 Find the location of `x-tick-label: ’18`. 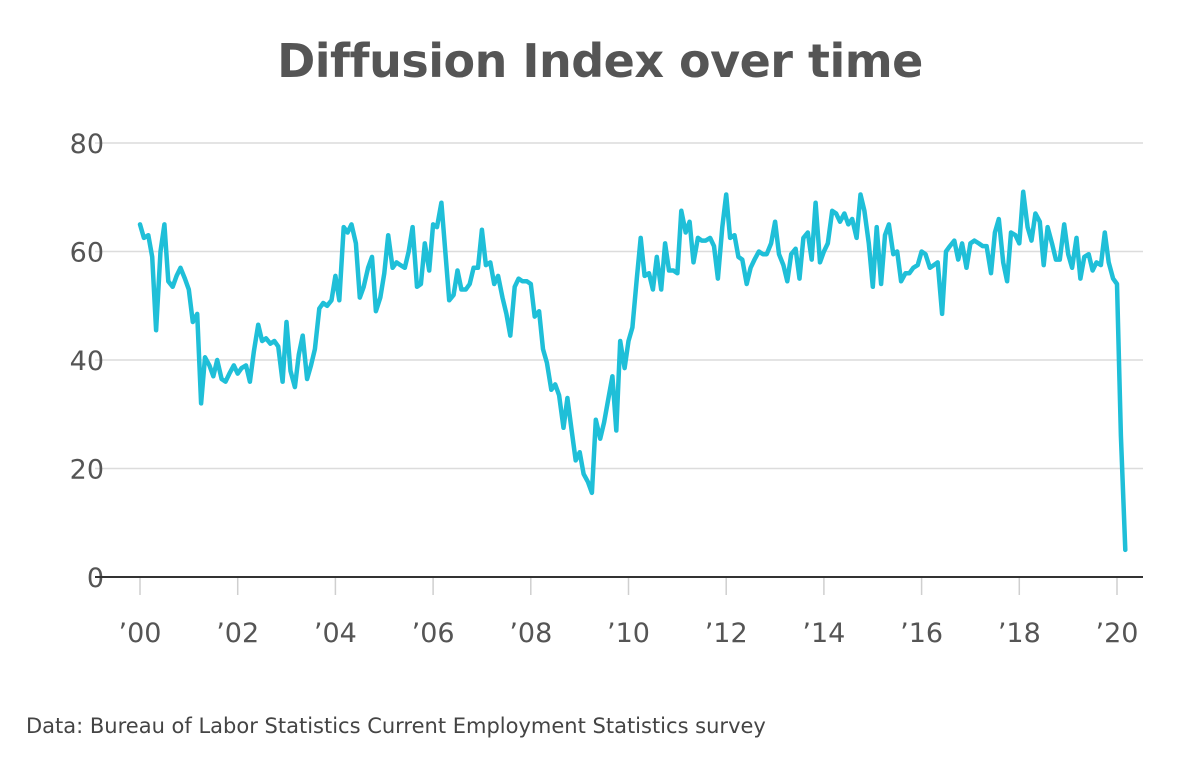

x-tick-label: ’18 is located at coordinates (1019, 633).